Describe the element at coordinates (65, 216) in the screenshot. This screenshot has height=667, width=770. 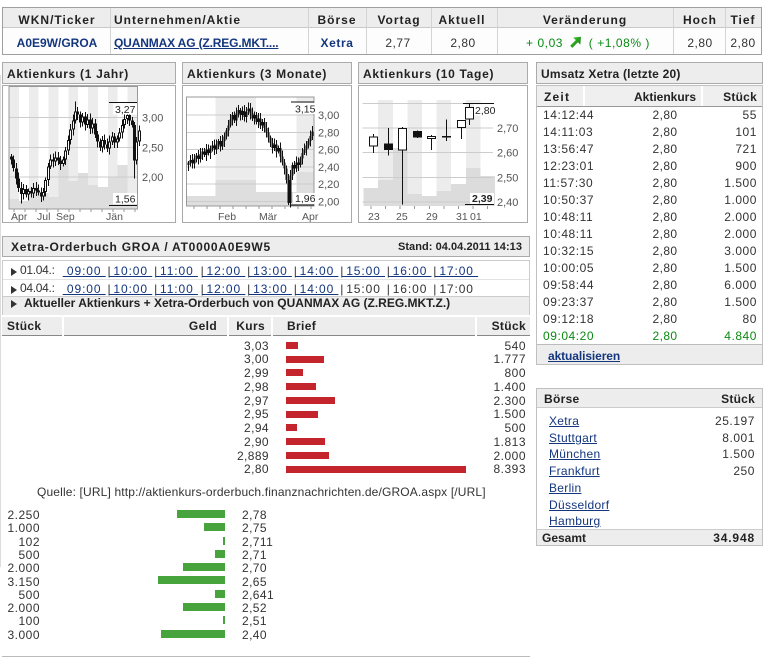
I see `svg-text: Sep` at that location.